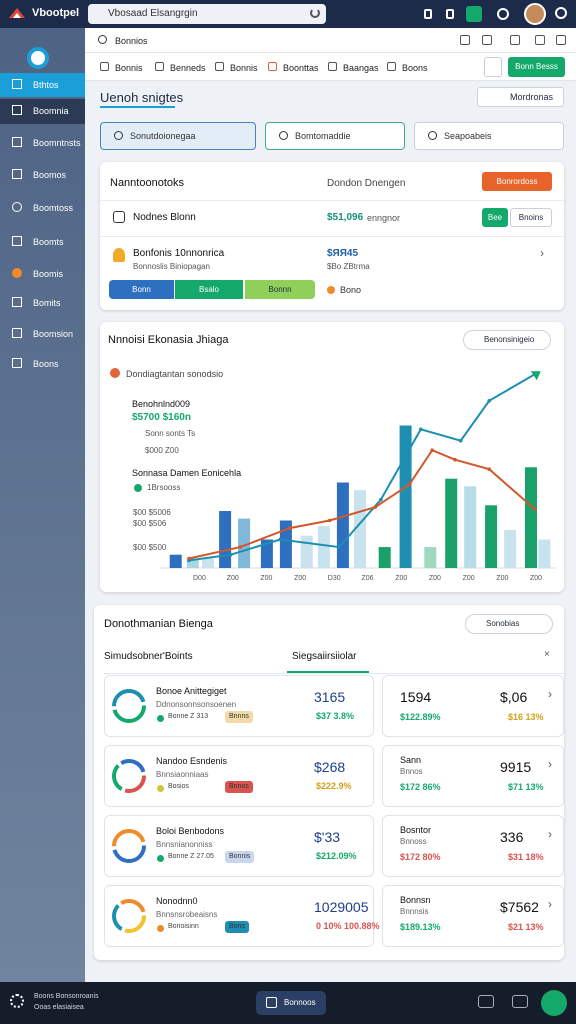 The image size is (576, 1024). I want to click on footer-line: Boons Bonsonroanis, so click(66, 996).